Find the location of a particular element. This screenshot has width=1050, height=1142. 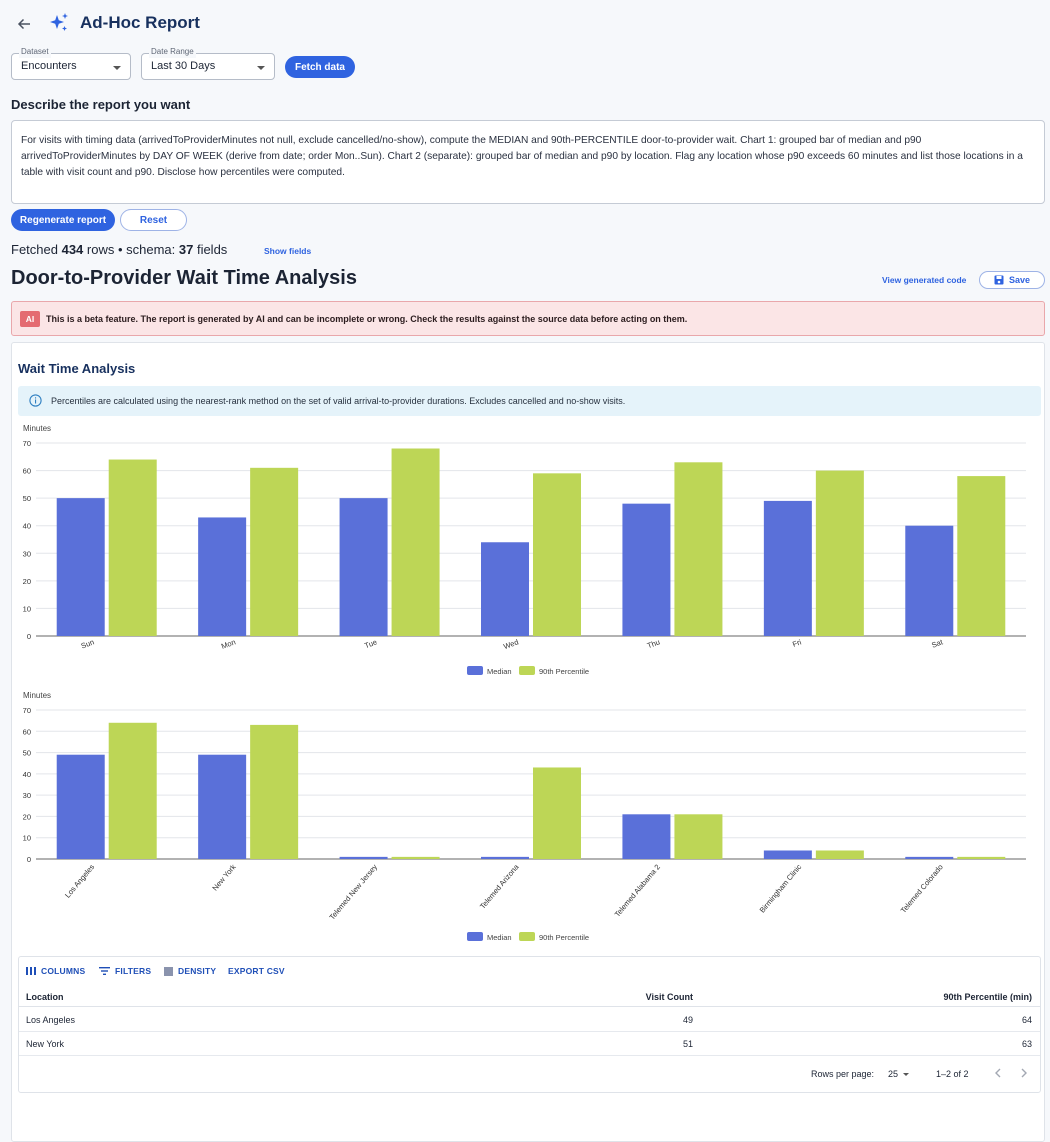

rows-per-page-select: 25 is located at coordinates (899, 1074).